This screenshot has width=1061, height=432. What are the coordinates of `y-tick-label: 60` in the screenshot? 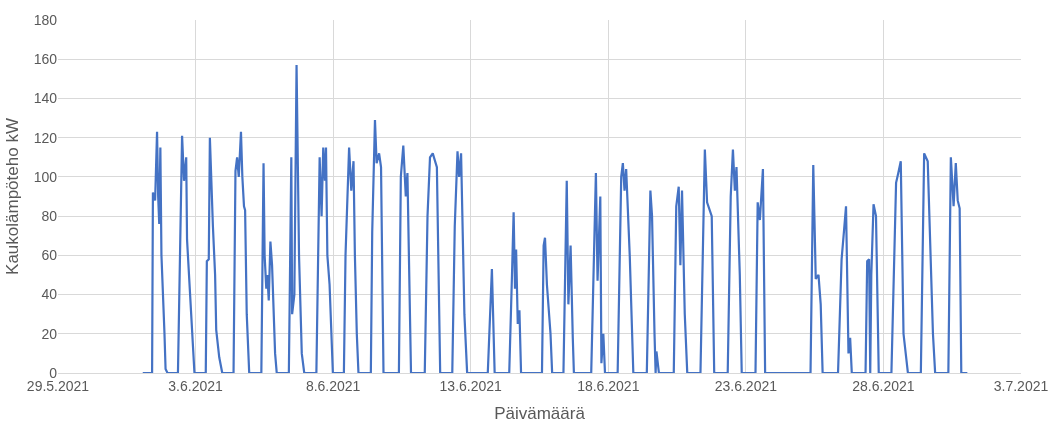 It's located at (49, 255).